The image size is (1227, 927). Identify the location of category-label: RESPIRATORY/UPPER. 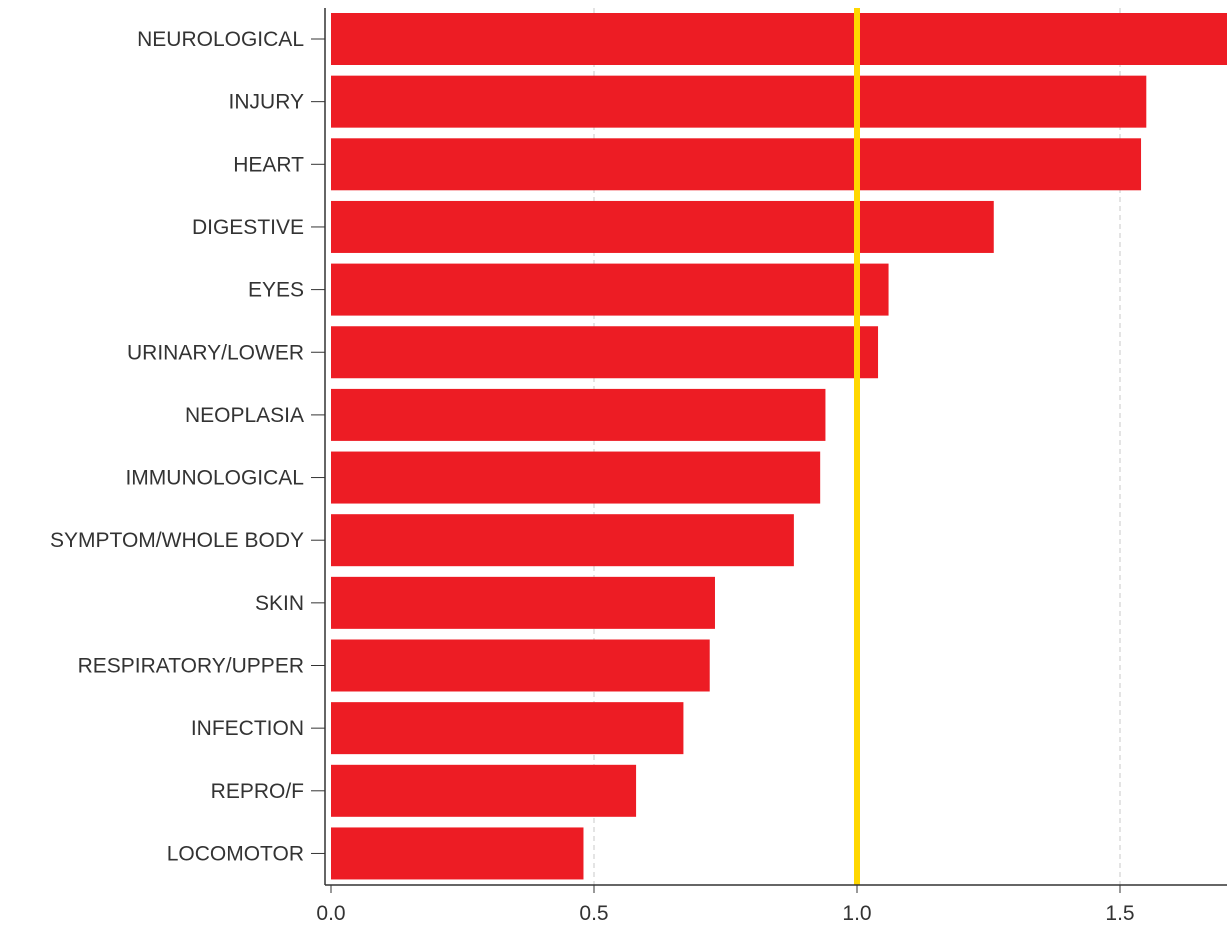
(191, 666).